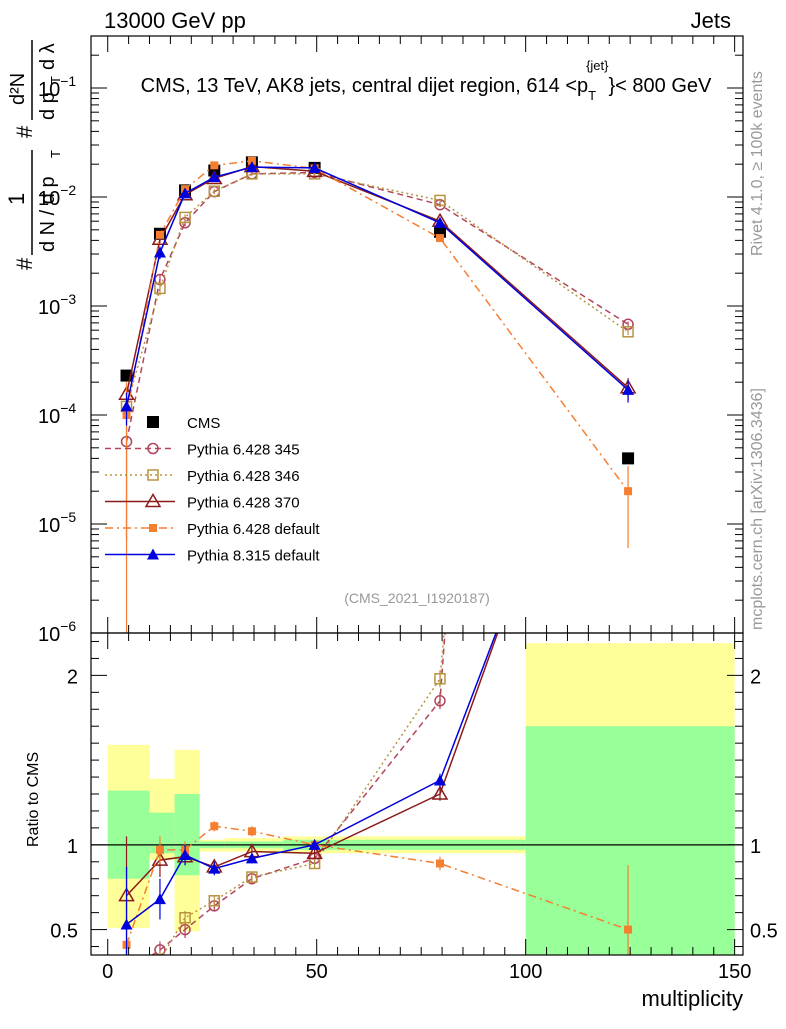 The image size is (786, 1029). I want to click on legend-item: Pythia 6.428 345, so click(202, 450).